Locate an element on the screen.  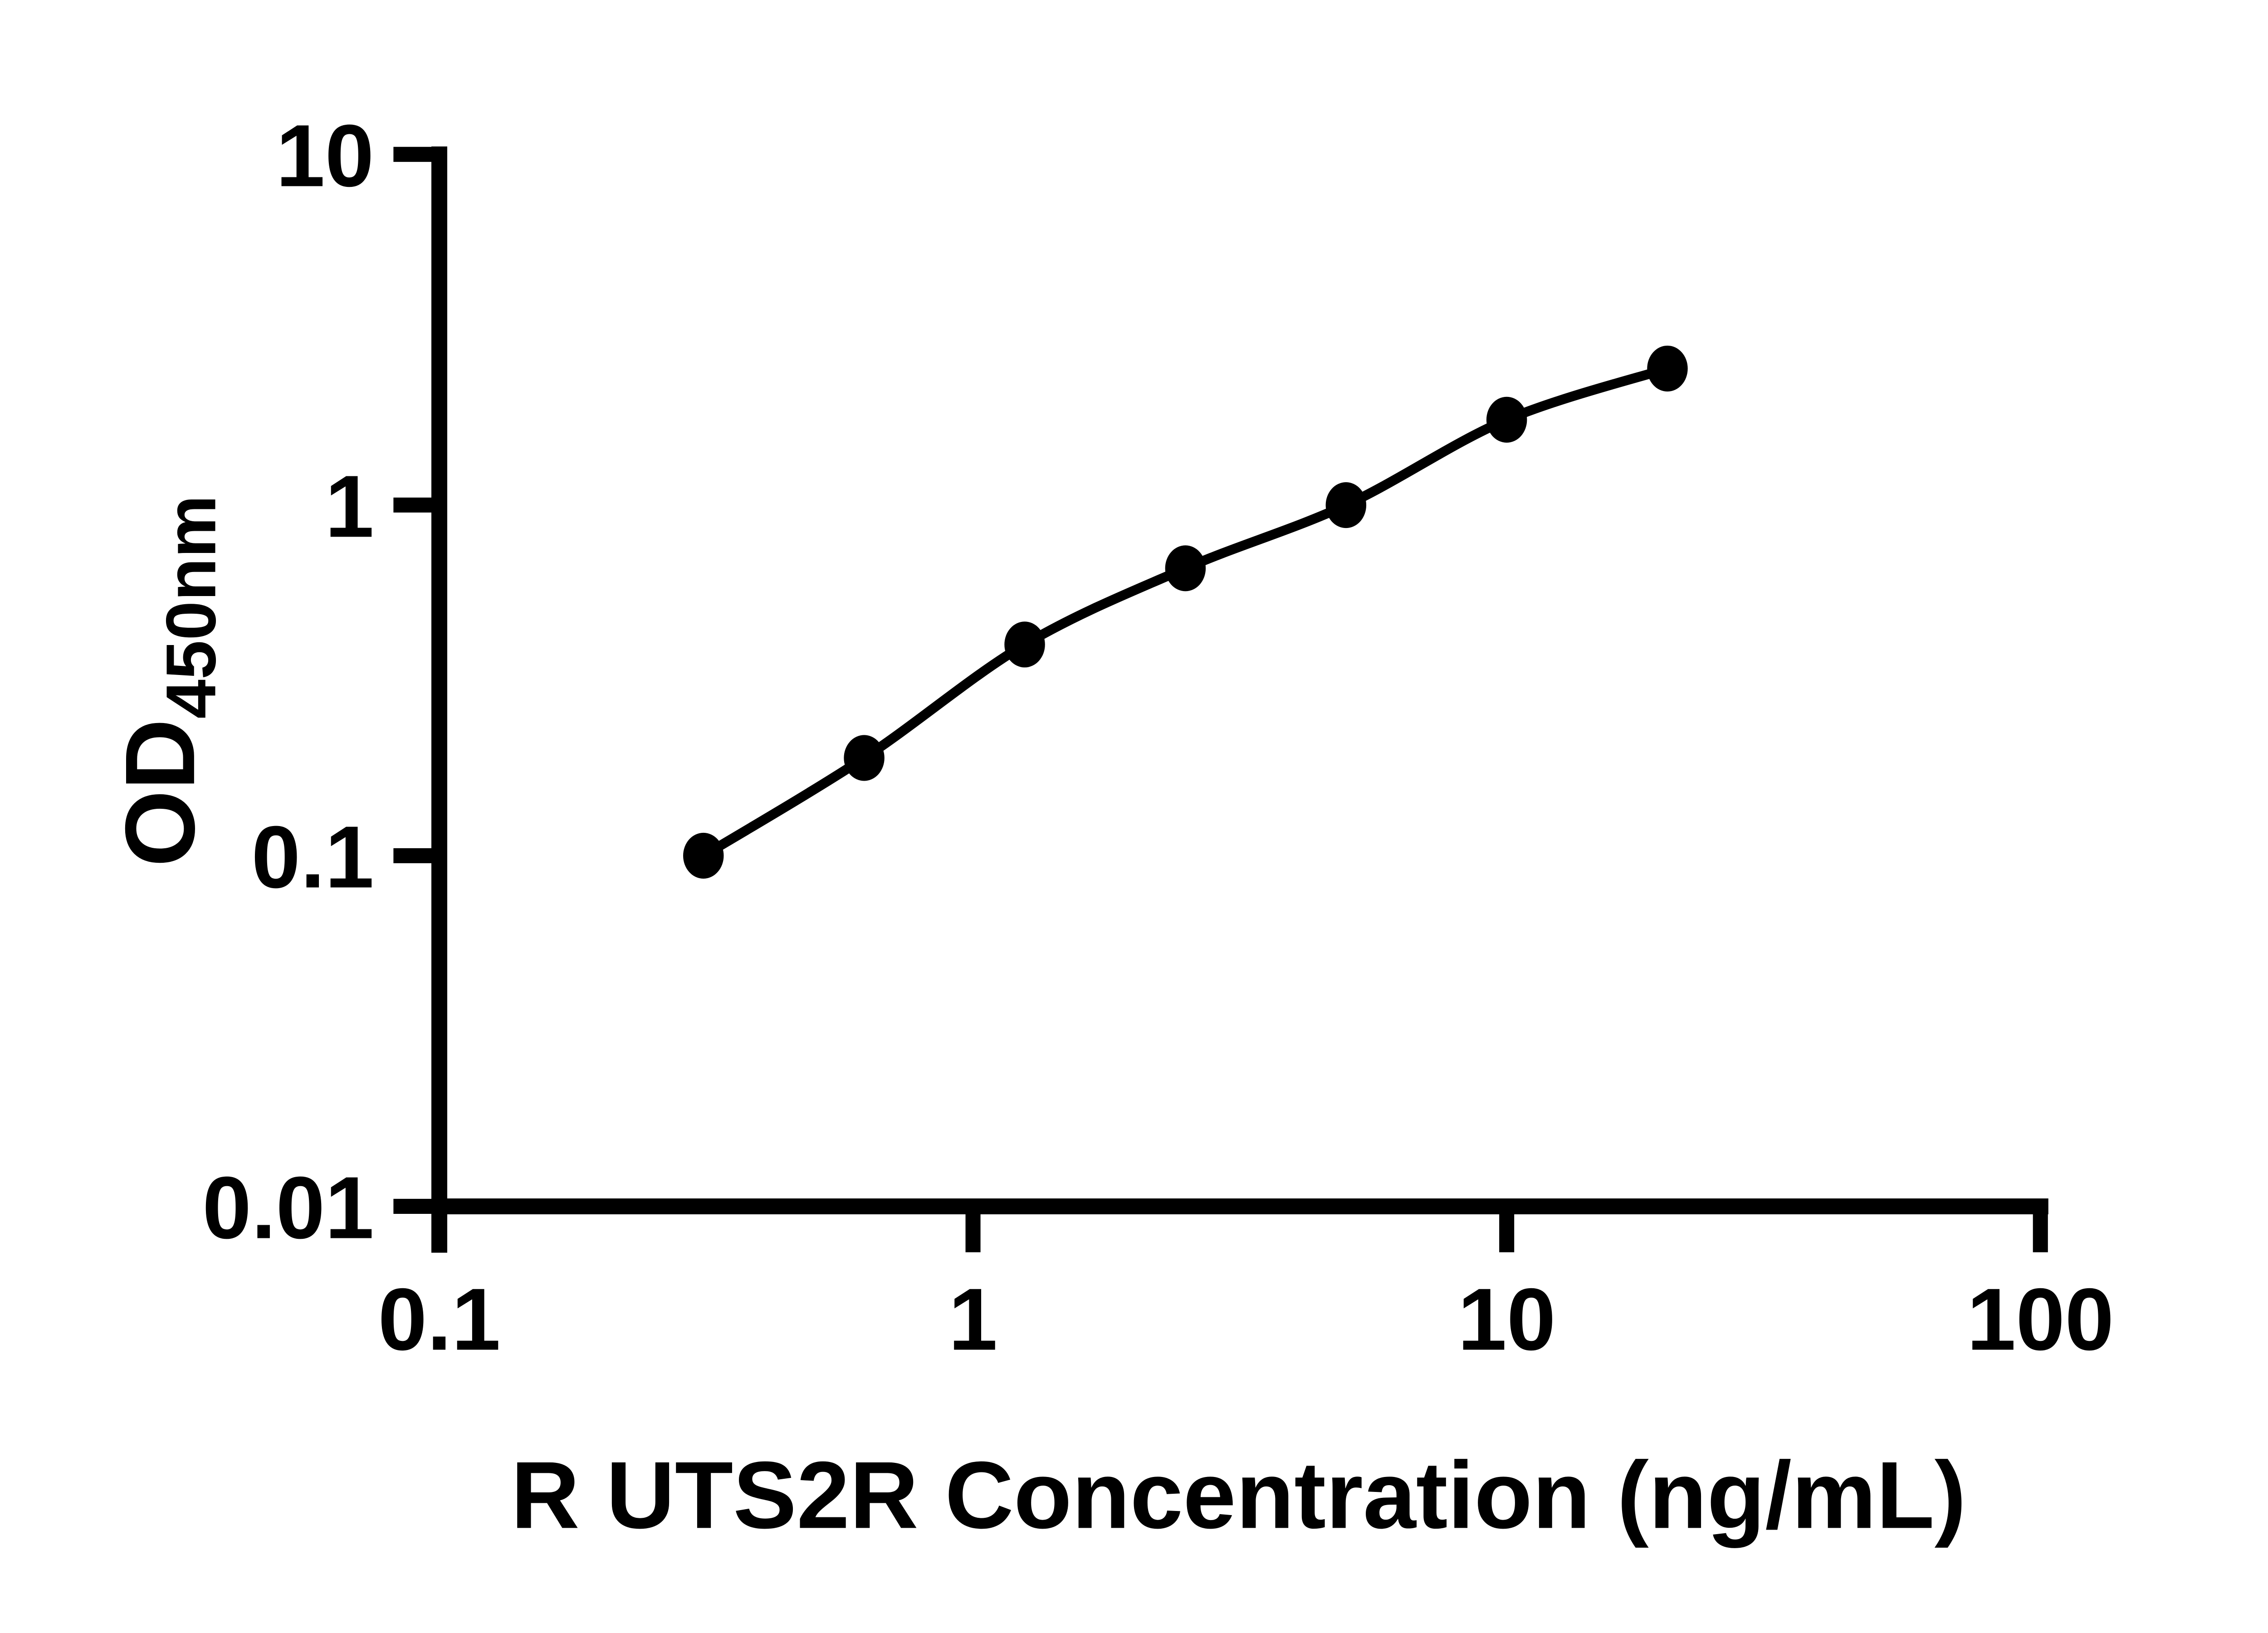
data-series is located at coordinates (1185, 612).